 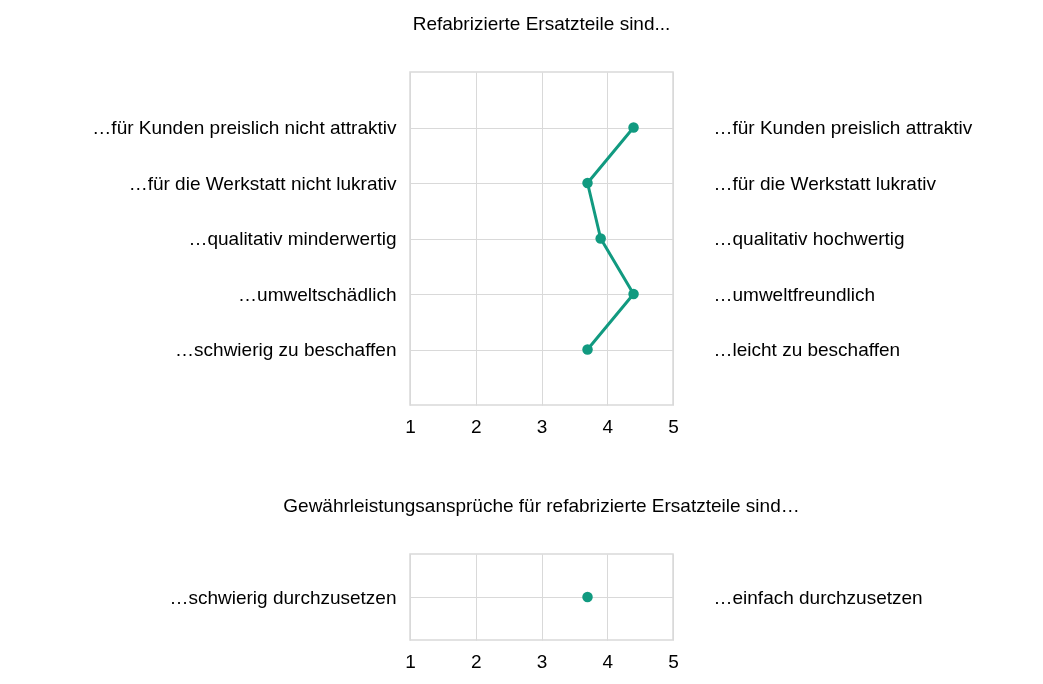 What do you see at coordinates (262, 183) in the screenshot?
I see `y-tick-label: …für die Werkstatt nicht lukrativ` at bounding box center [262, 183].